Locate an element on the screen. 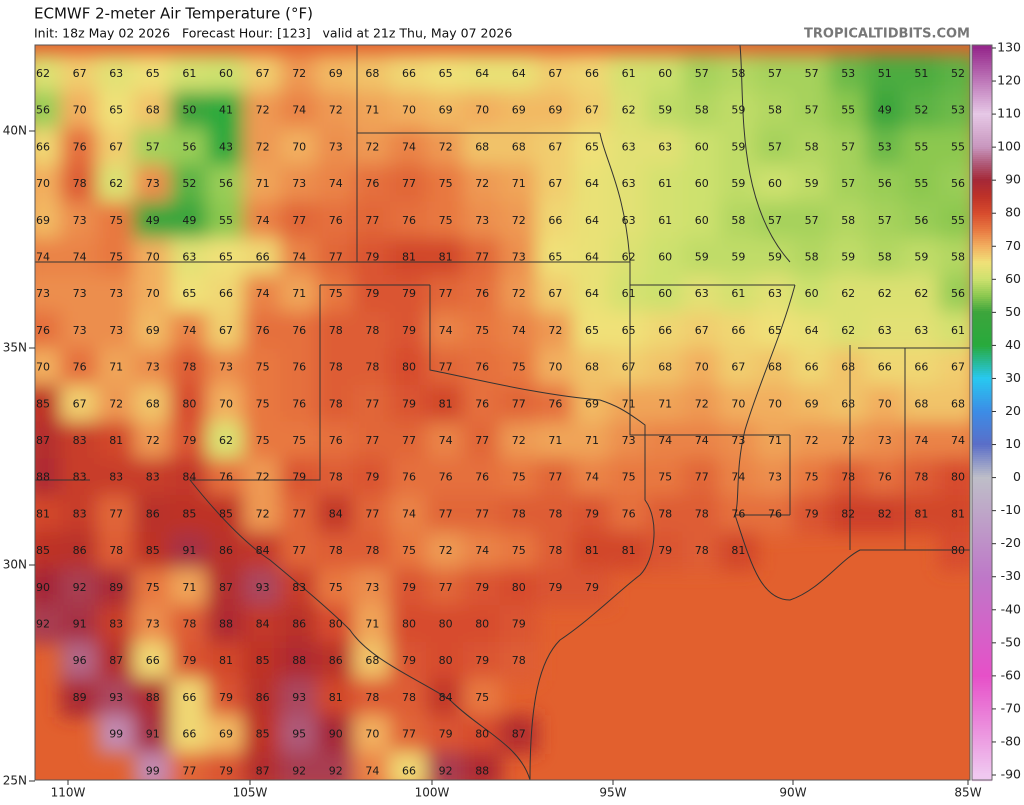 This screenshot has height=805, width=1024. temp-value: 79 is located at coordinates (665, 550).